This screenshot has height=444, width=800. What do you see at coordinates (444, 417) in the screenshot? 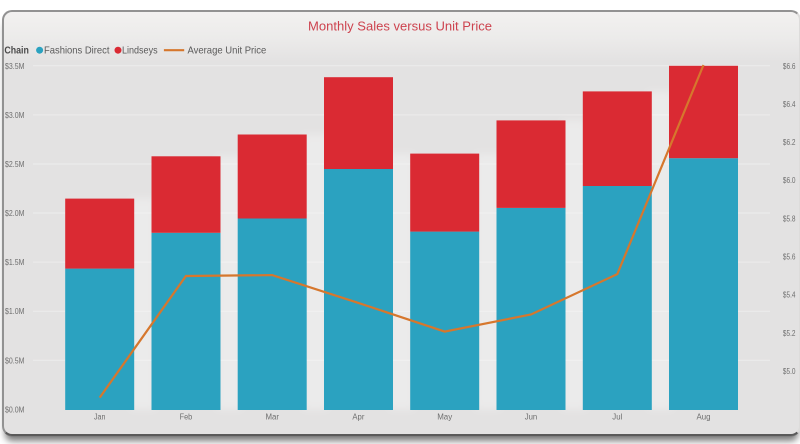
I see `svg-text: May` at bounding box center [444, 417].